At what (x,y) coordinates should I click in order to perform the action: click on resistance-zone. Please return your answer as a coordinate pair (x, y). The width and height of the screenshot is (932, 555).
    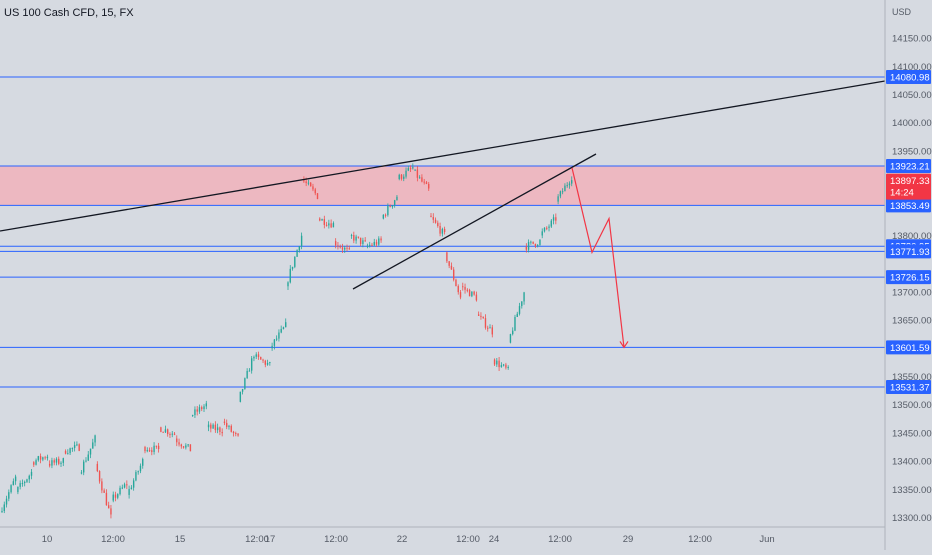
    Looking at the image, I should click on (442, 186).